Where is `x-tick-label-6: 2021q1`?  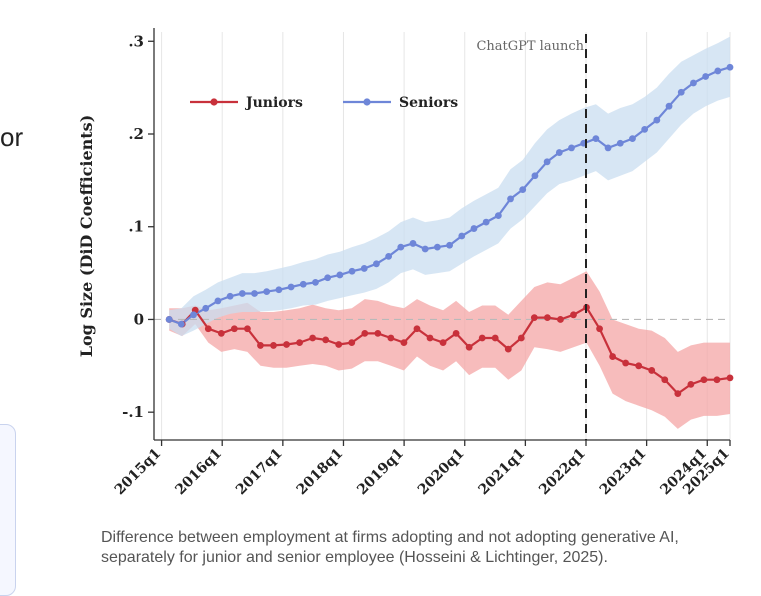 x-tick-label-6: 2021q1 is located at coordinates (502, 472).